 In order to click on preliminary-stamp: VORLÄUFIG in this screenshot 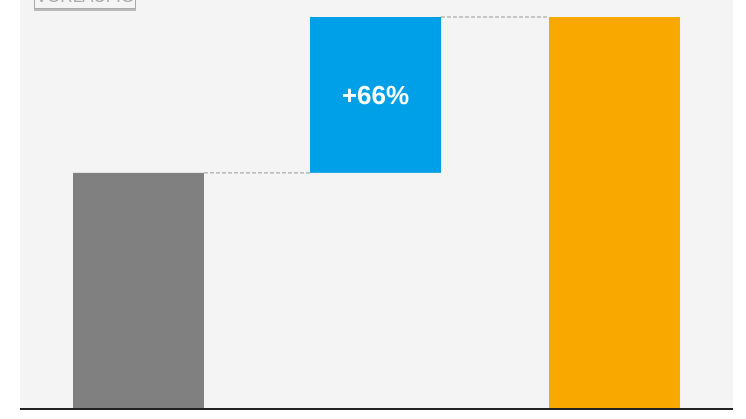, I will do `click(85, 4)`.